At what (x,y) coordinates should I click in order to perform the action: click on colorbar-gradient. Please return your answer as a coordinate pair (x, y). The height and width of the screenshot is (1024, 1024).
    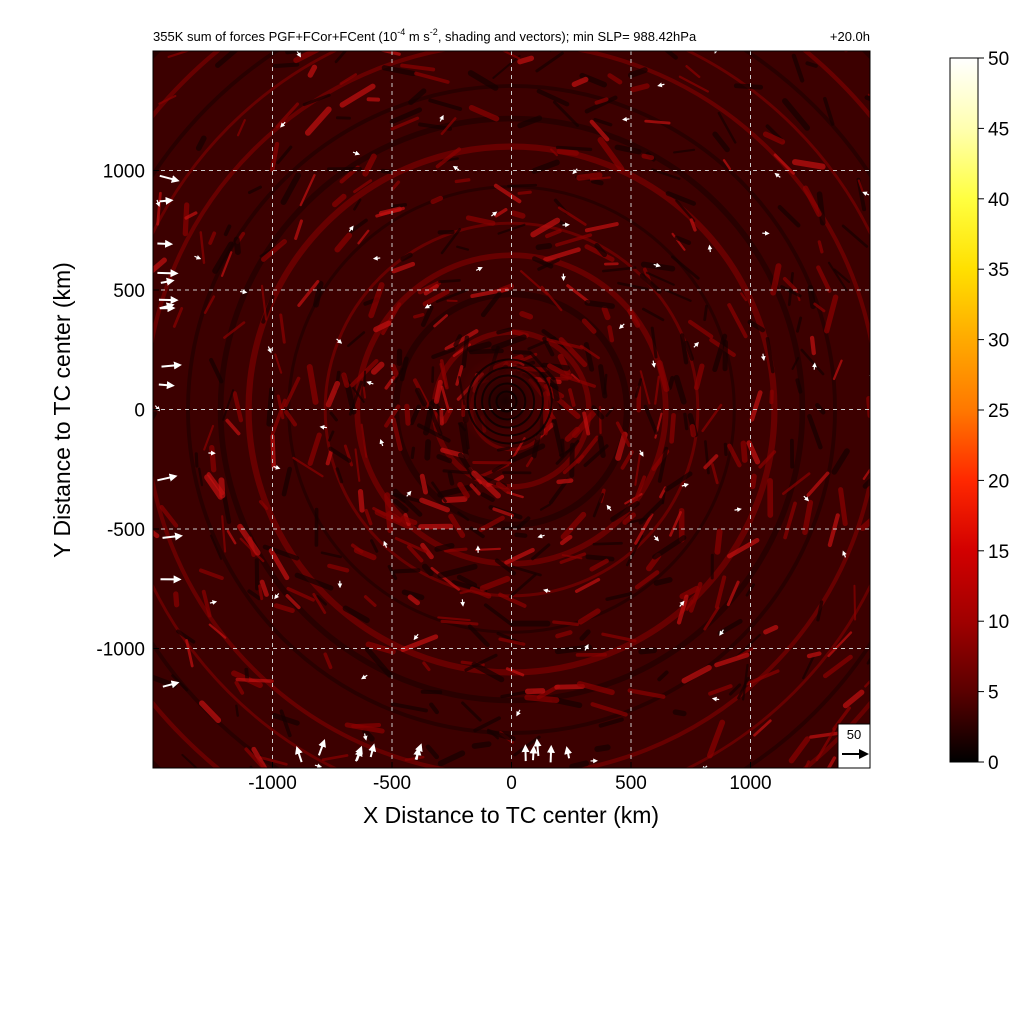
    Looking at the image, I should click on (964, 410).